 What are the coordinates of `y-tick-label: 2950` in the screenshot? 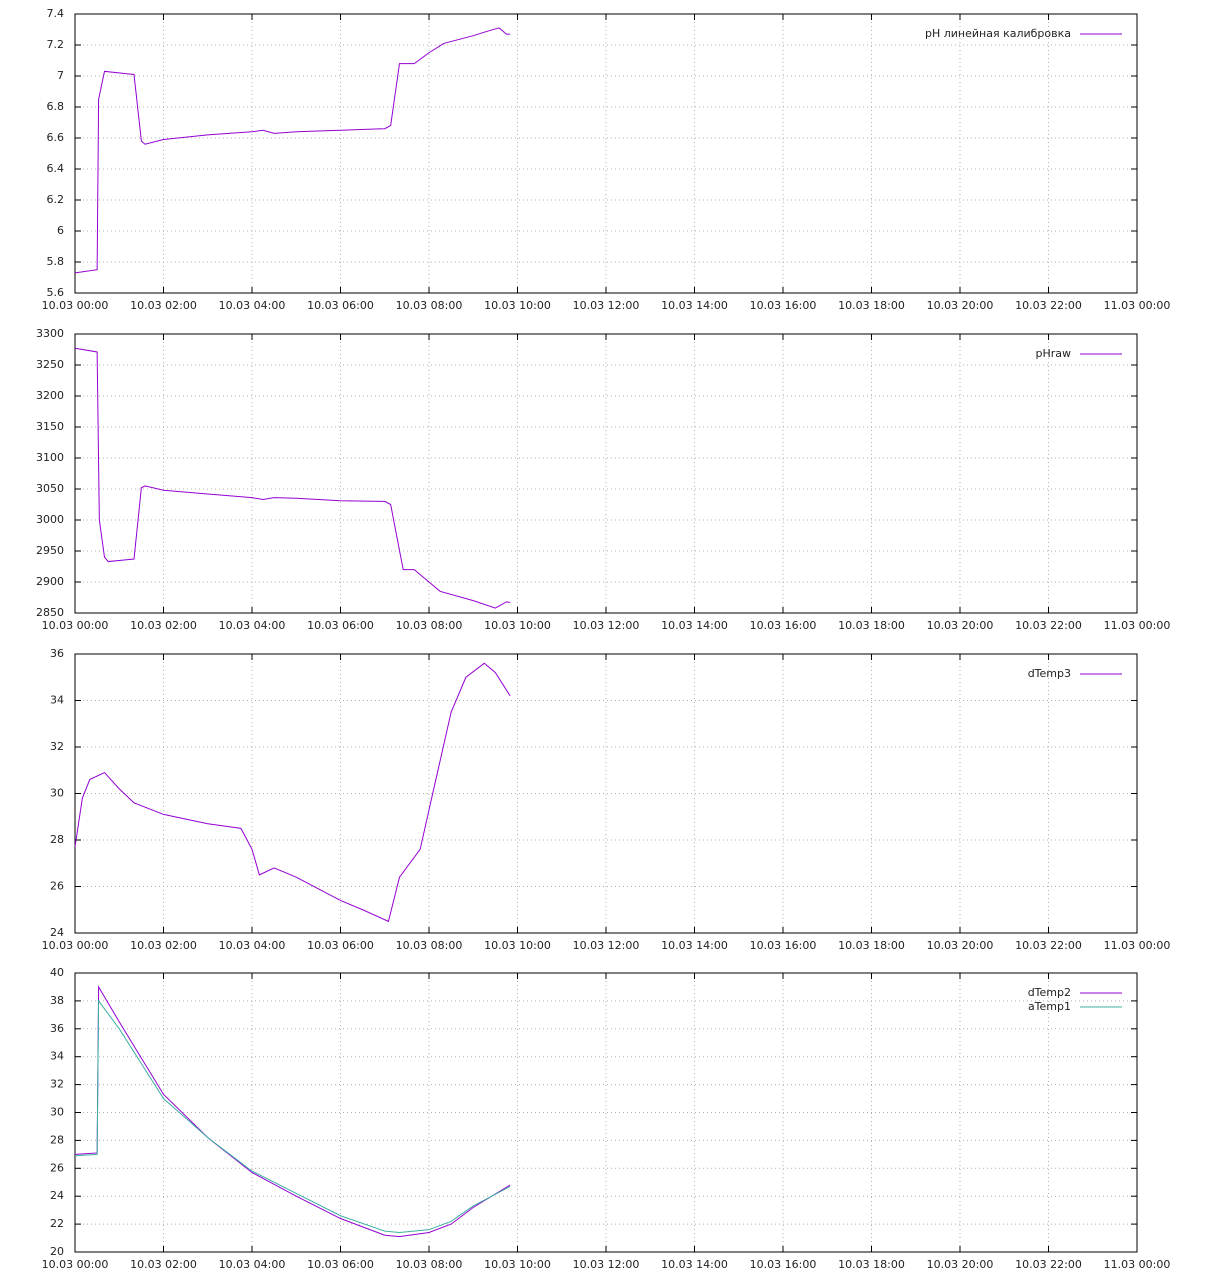 It's located at (50, 550).